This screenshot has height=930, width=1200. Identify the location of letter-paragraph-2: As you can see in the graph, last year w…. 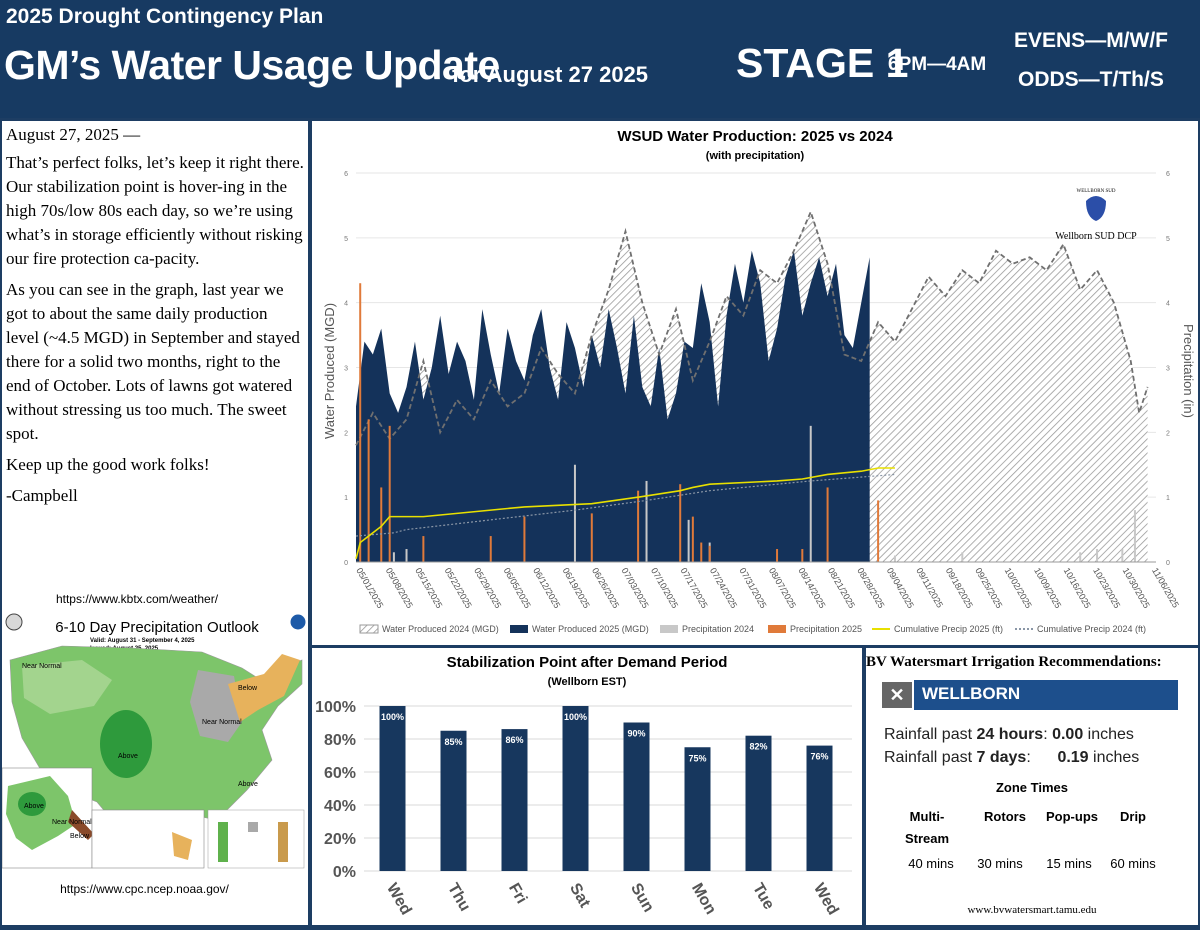
(153, 361).